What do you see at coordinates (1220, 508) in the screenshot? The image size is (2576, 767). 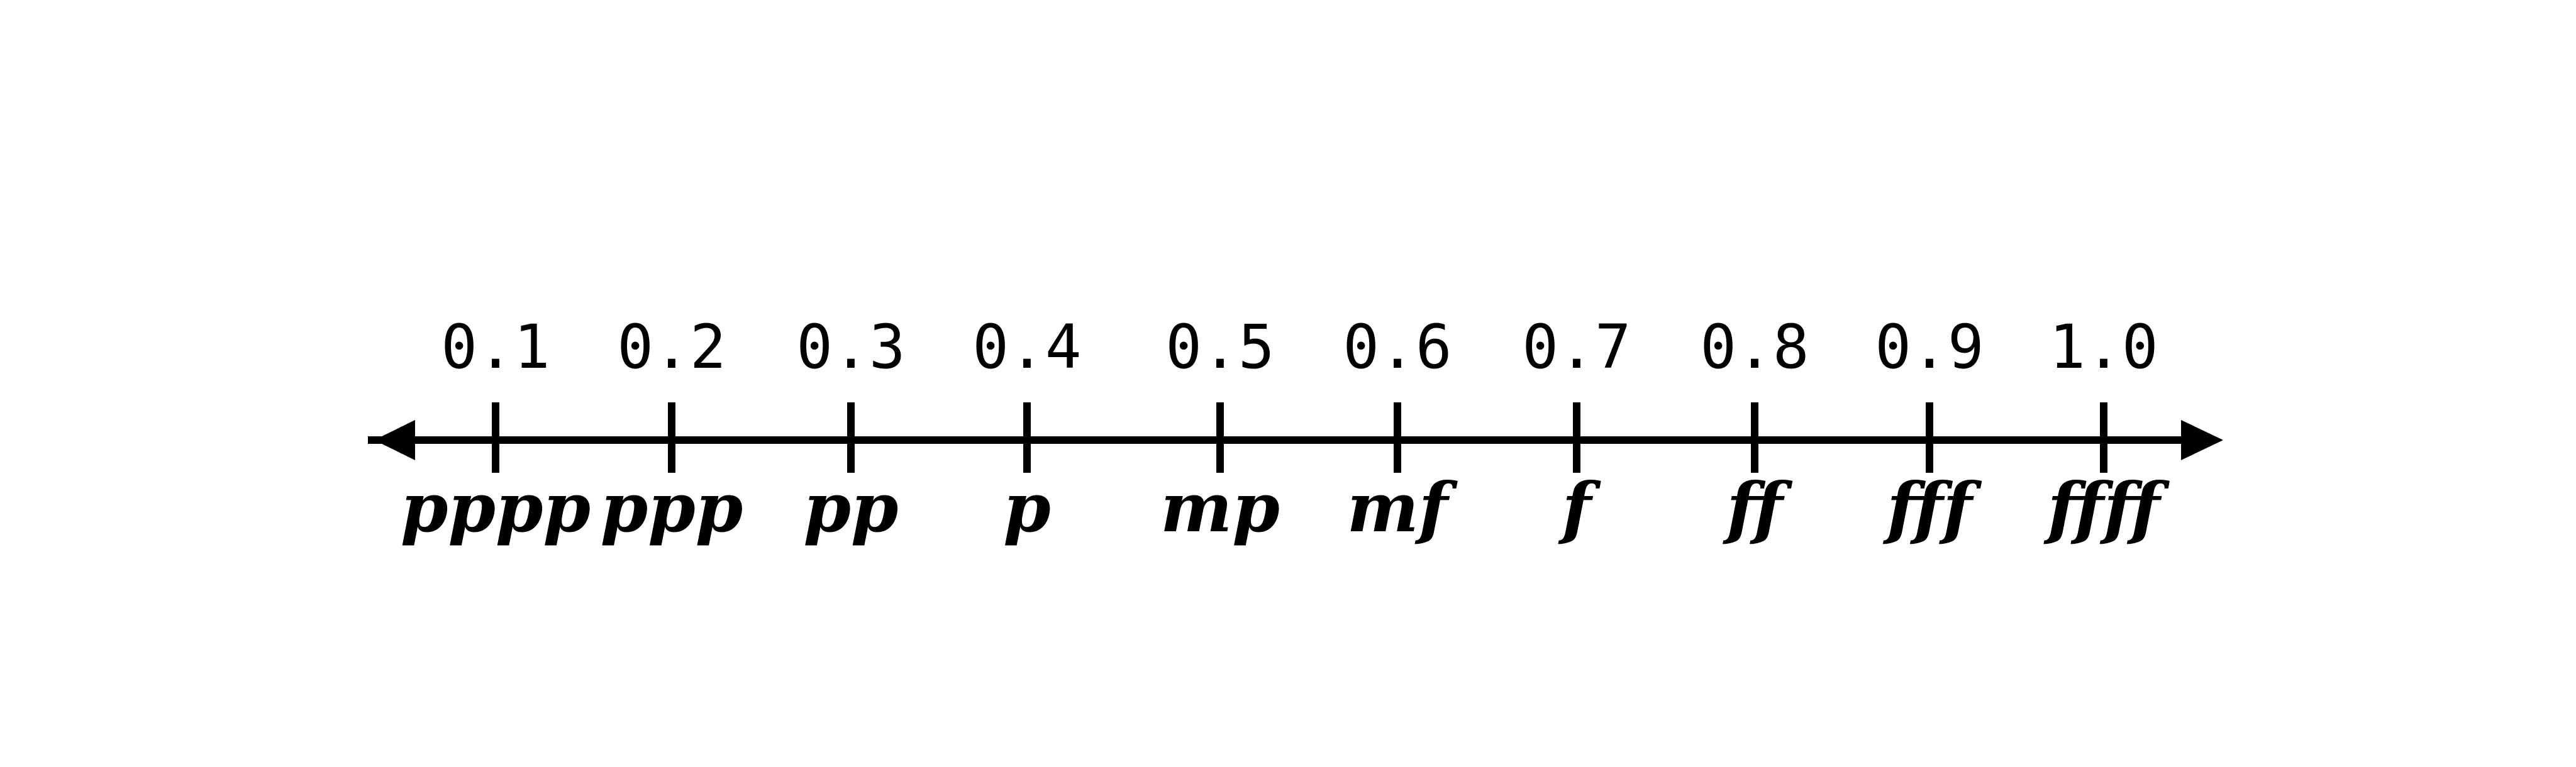 I see `dynamic-marking-label: mp` at bounding box center [1220, 508].